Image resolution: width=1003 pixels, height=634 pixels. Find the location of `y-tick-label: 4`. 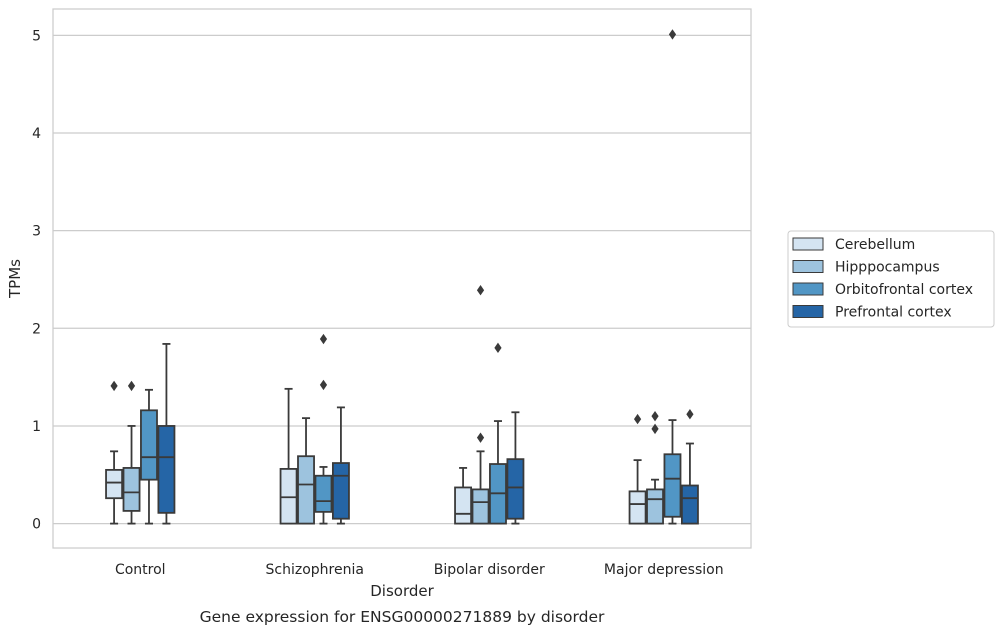

y-tick-label: 4 is located at coordinates (36, 134).